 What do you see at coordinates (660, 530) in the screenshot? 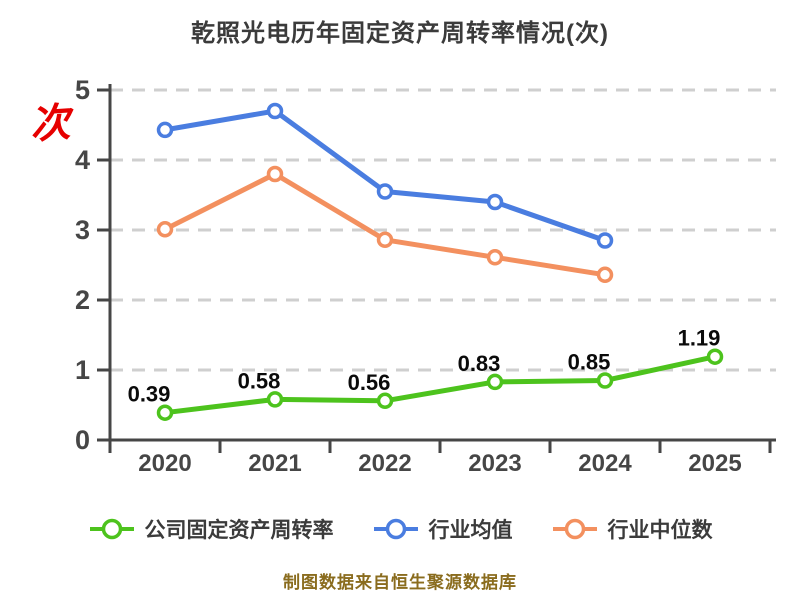
I see `legend-label-industry-median: 行业中位数` at bounding box center [660, 530].